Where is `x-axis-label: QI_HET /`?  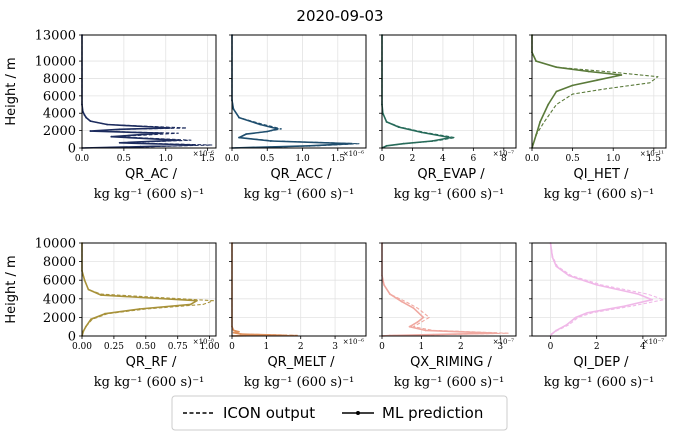
x-axis-label: QI_HET / is located at coordinates (601, 174).